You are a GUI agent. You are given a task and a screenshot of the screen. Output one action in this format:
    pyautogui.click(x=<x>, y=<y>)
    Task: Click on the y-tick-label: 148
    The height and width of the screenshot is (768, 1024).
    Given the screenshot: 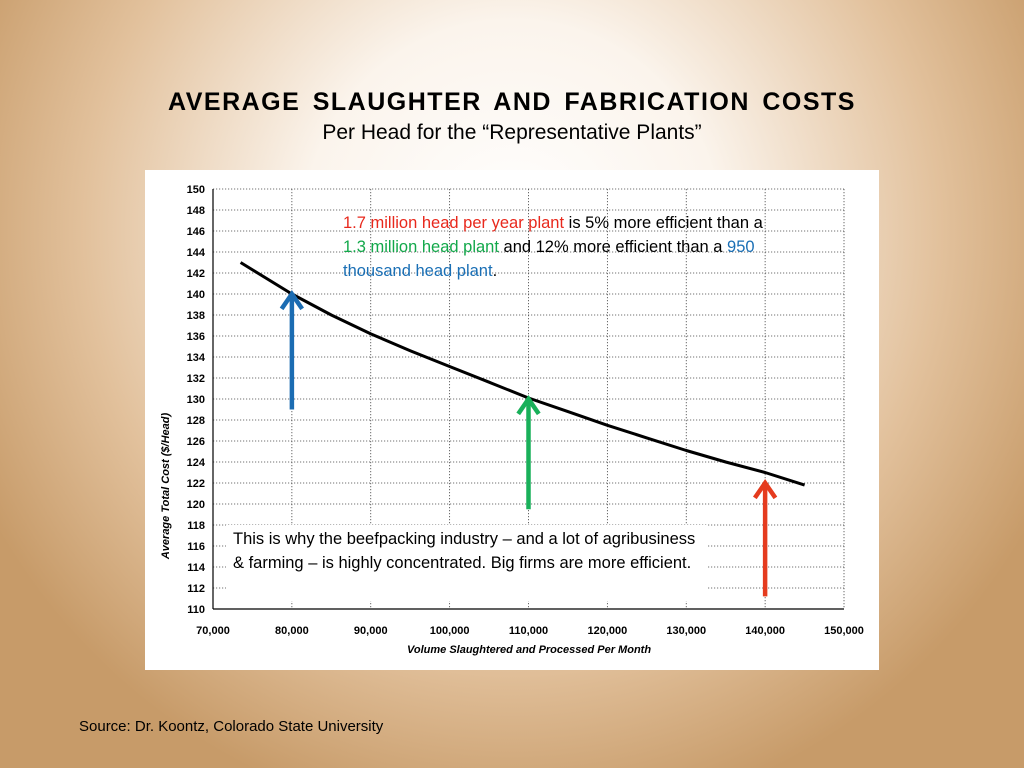 What is the action you would take?
    pyautogui.click(x=196, y=211)
    